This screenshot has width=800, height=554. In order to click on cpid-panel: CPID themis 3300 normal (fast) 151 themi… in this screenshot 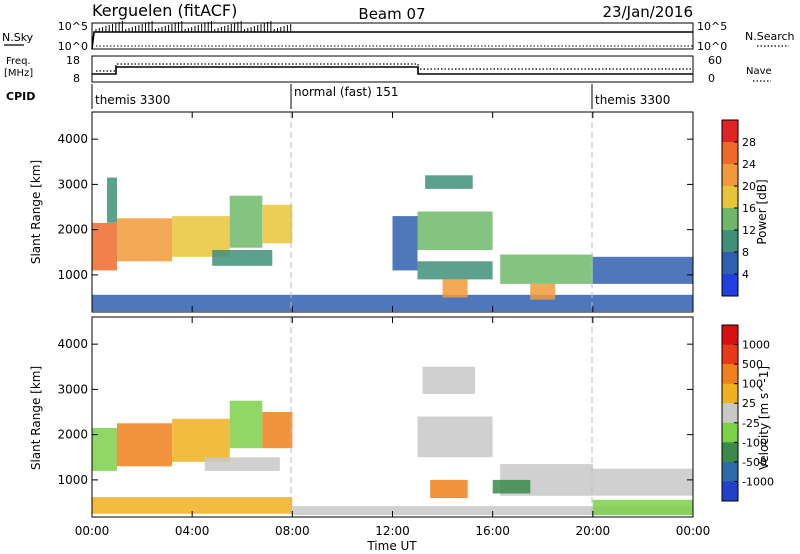, I will do `click(338, 96)`.